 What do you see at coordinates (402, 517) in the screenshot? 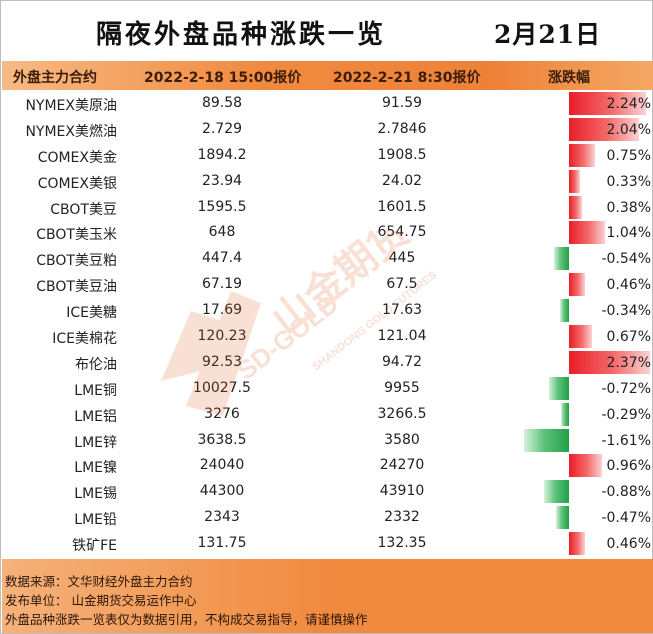
I see `price-b: 2332` at bounding box center [402, 517].